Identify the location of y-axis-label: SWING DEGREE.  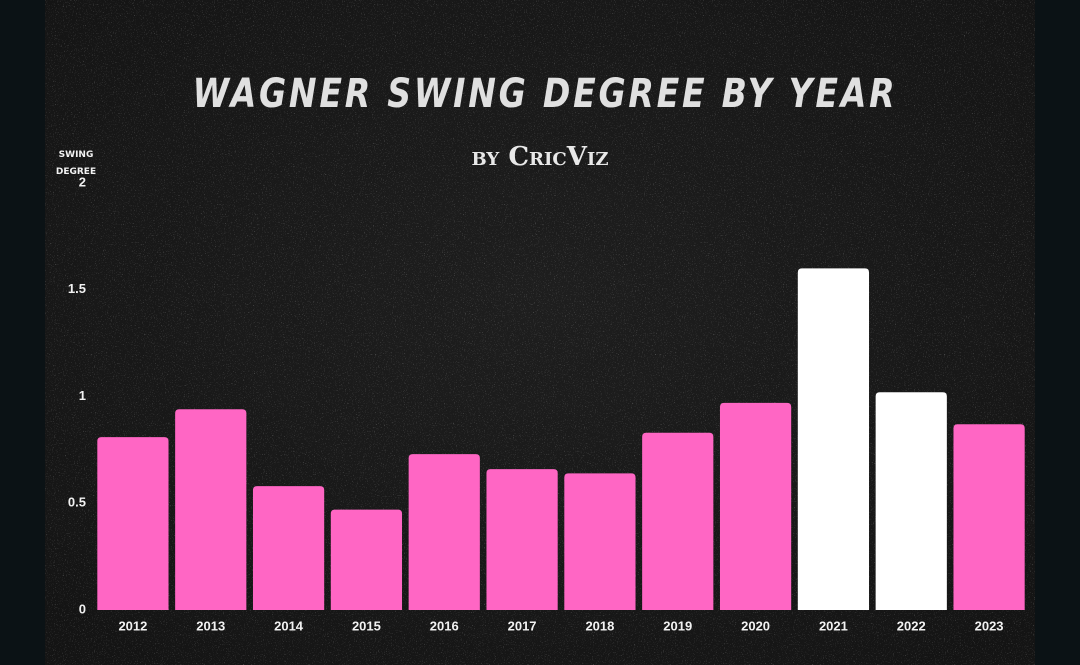
(76, 163).